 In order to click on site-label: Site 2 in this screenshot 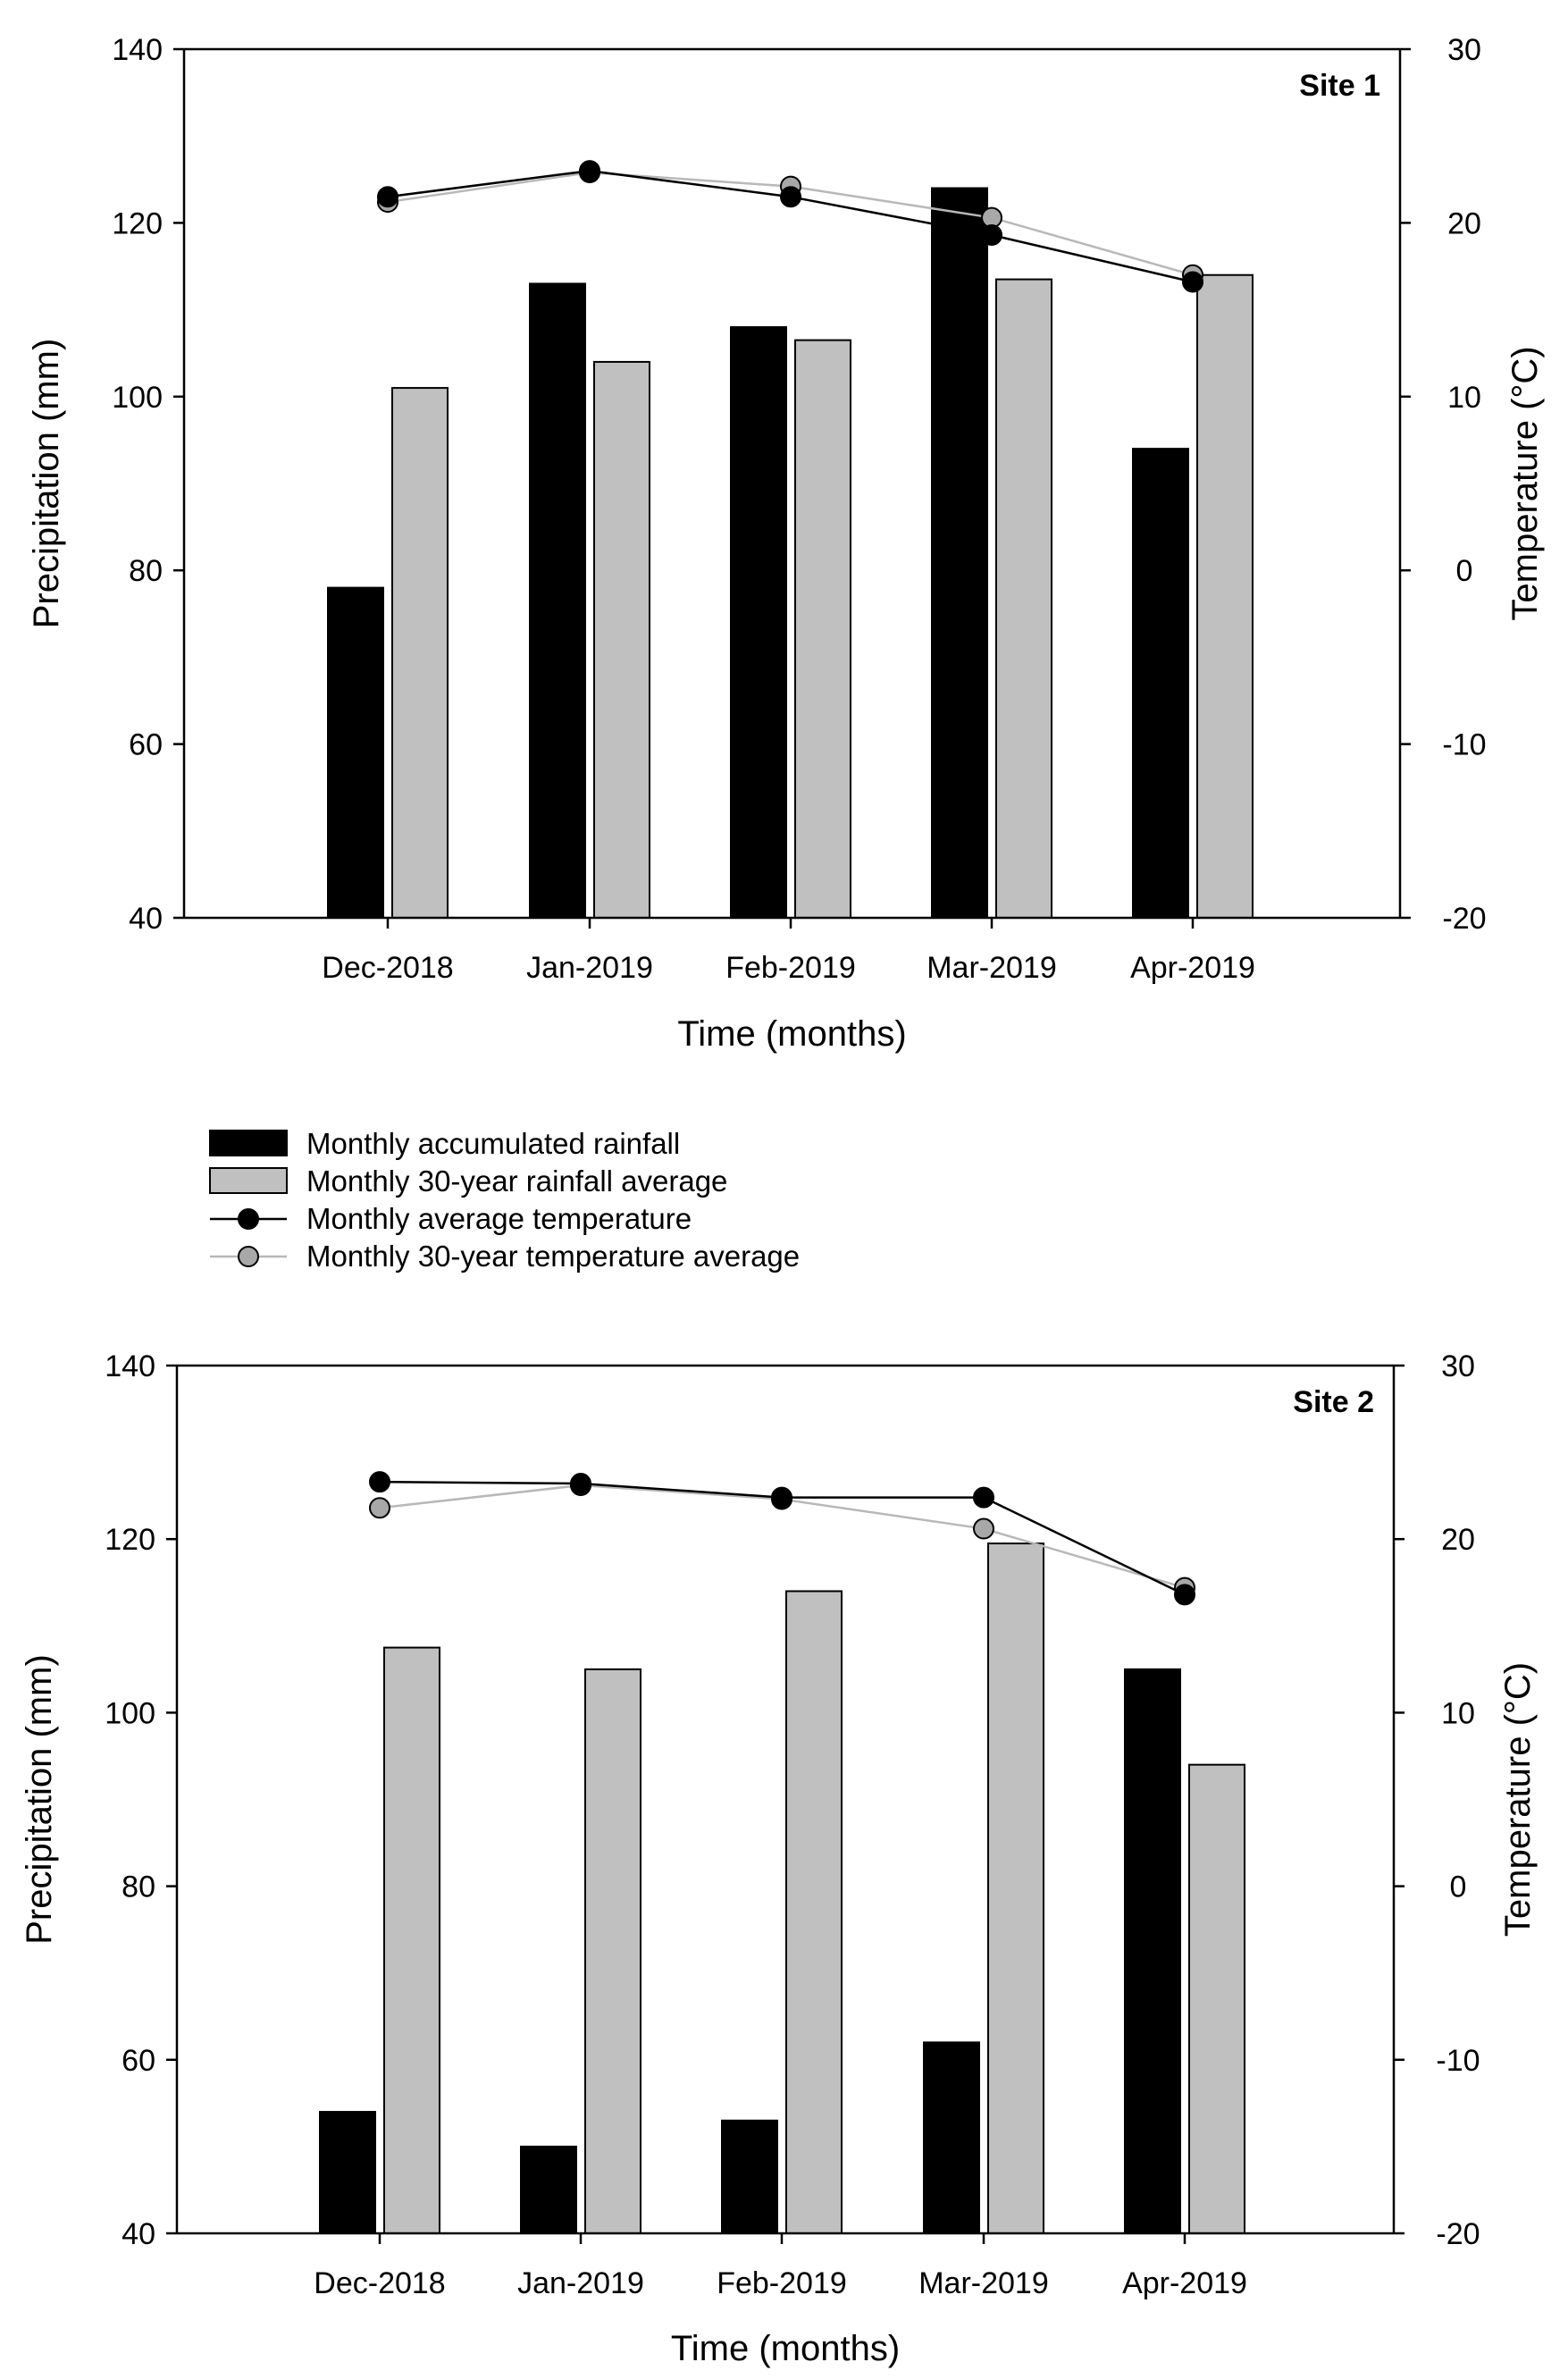, I will do `click(1333, 1402)`.